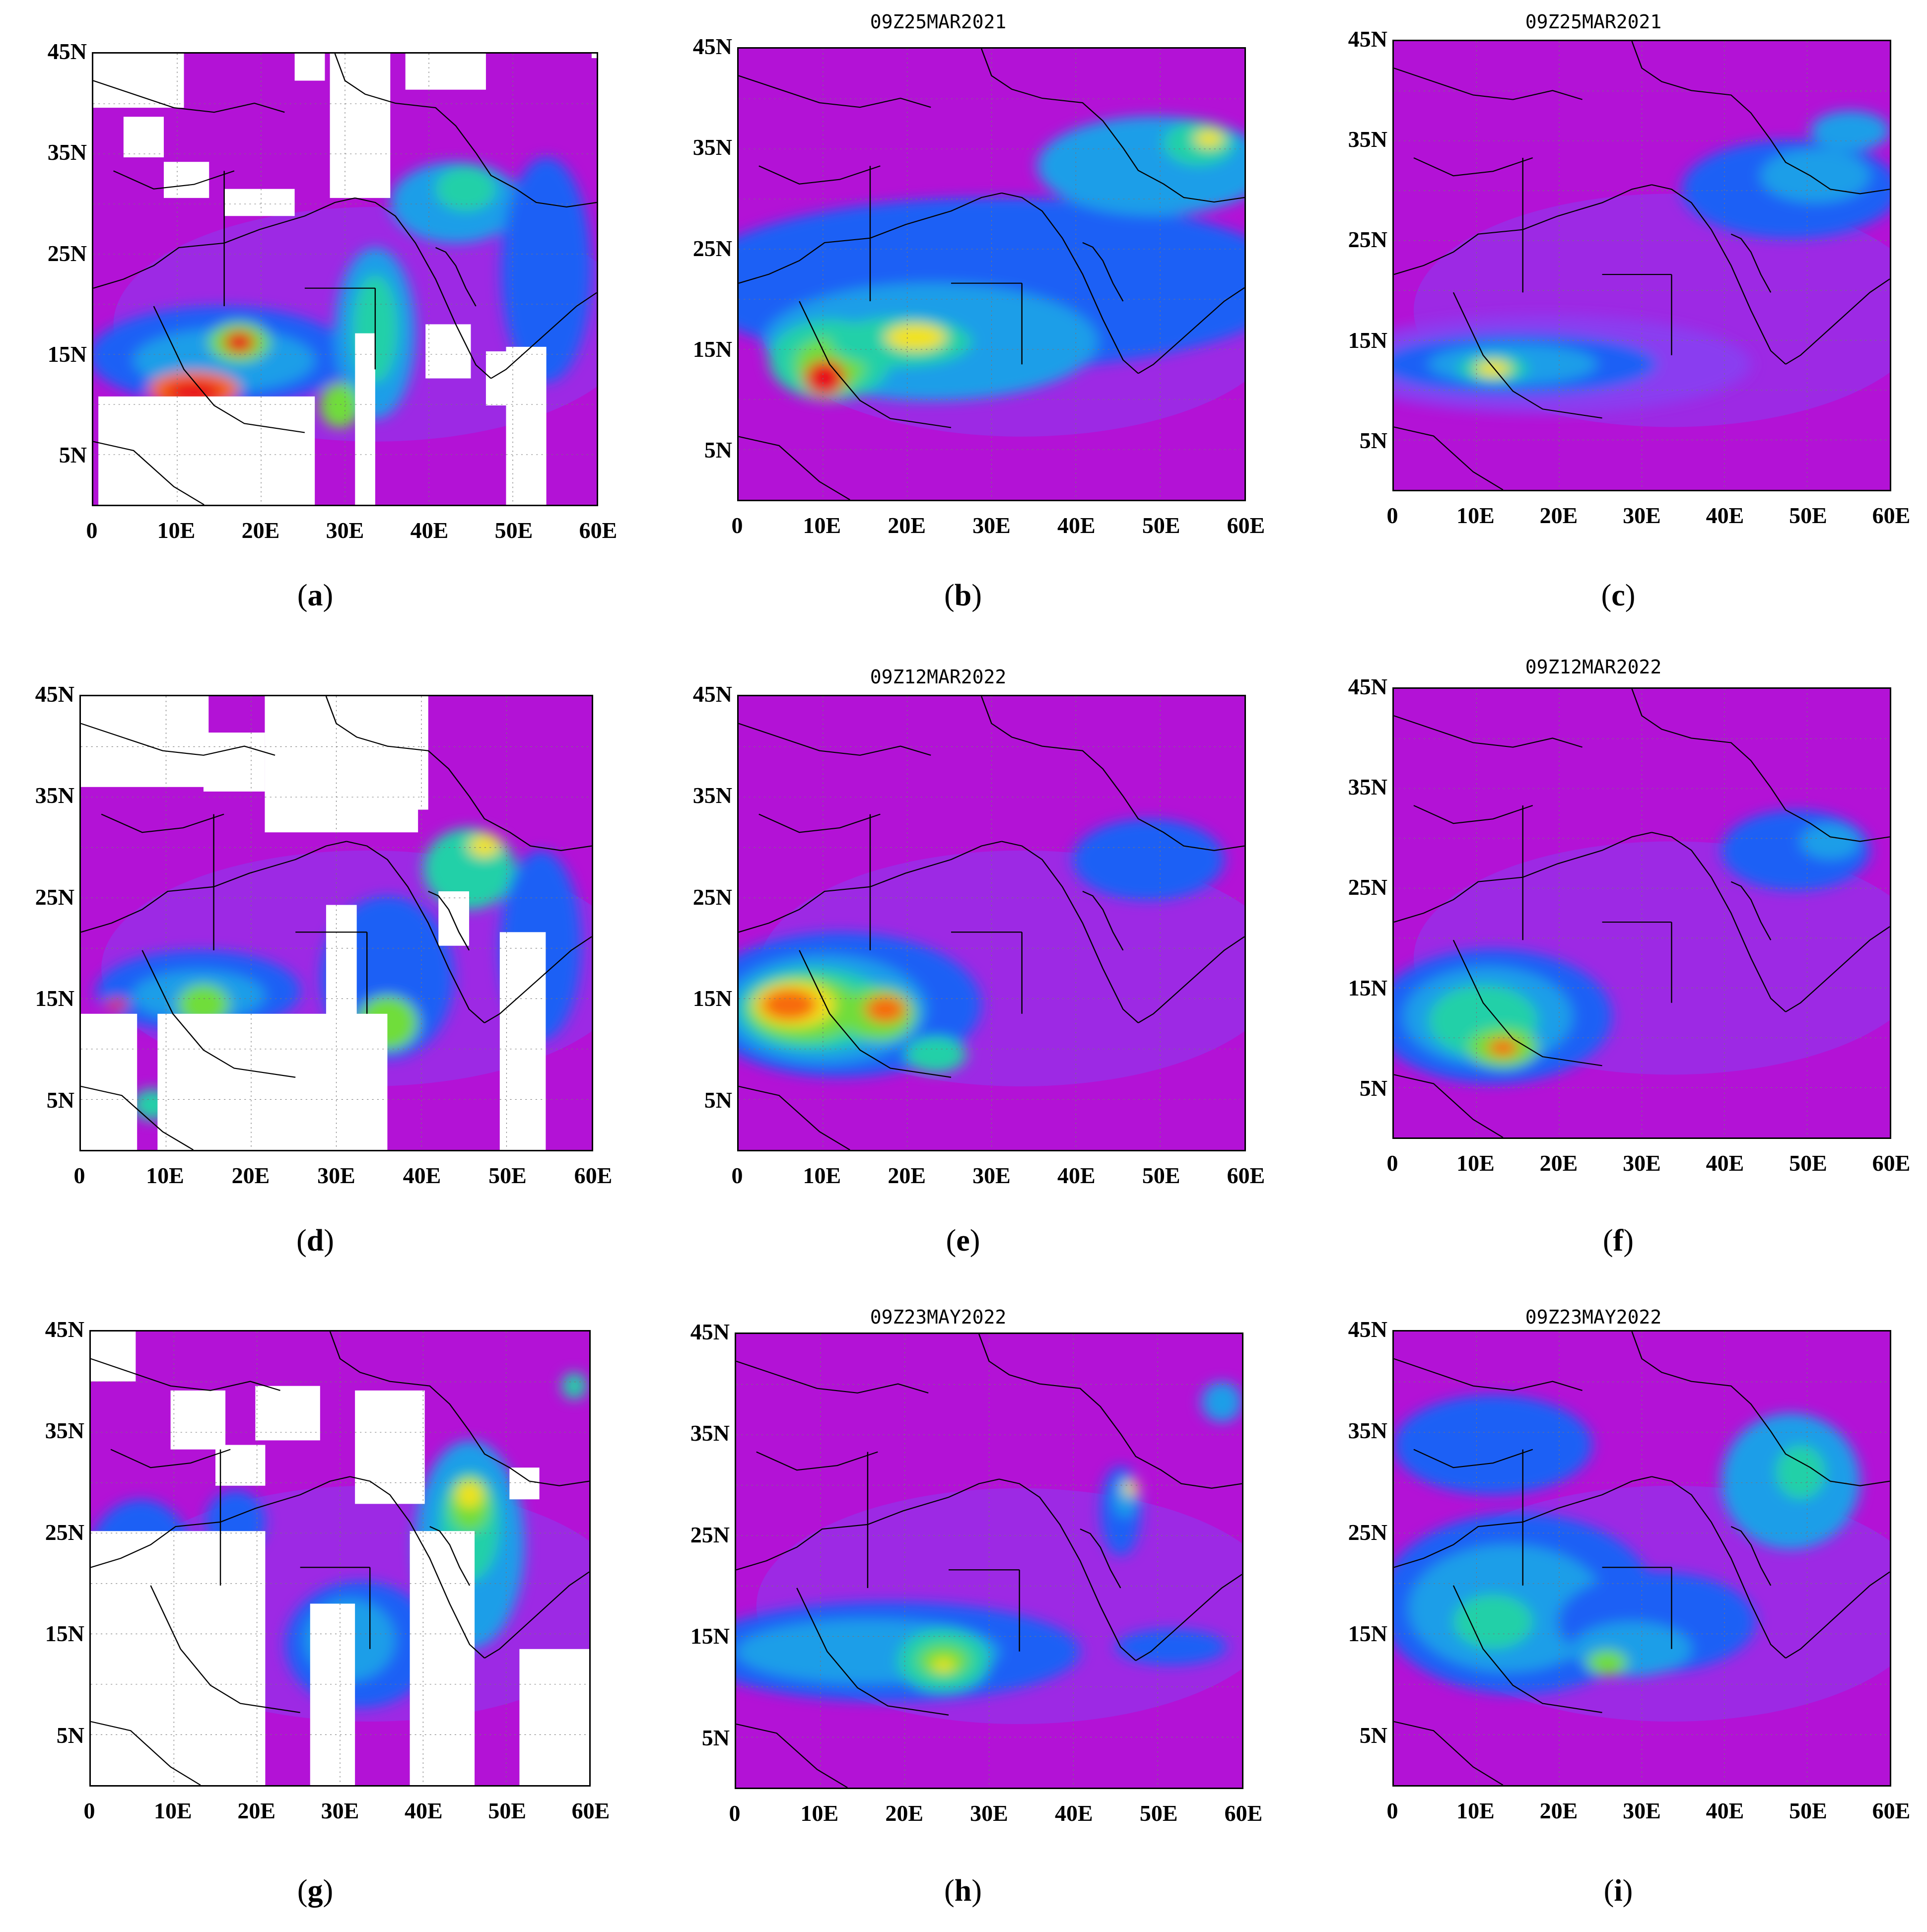 Image resolution: width=1927 pixels, height=1932 pixels. I want to click on panel-a: 45N 35N 25N 15N 5N 0 10E 20E 30E 40E 50E 60E, so click(309, 307).